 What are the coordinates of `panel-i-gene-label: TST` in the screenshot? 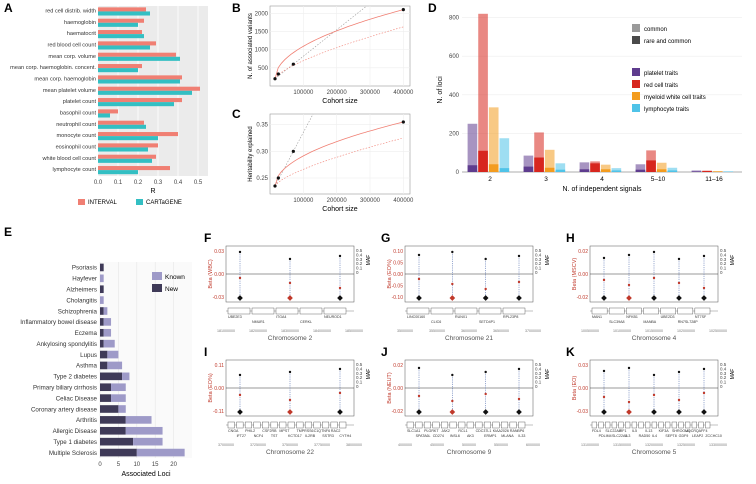 It's located at (275, 436).